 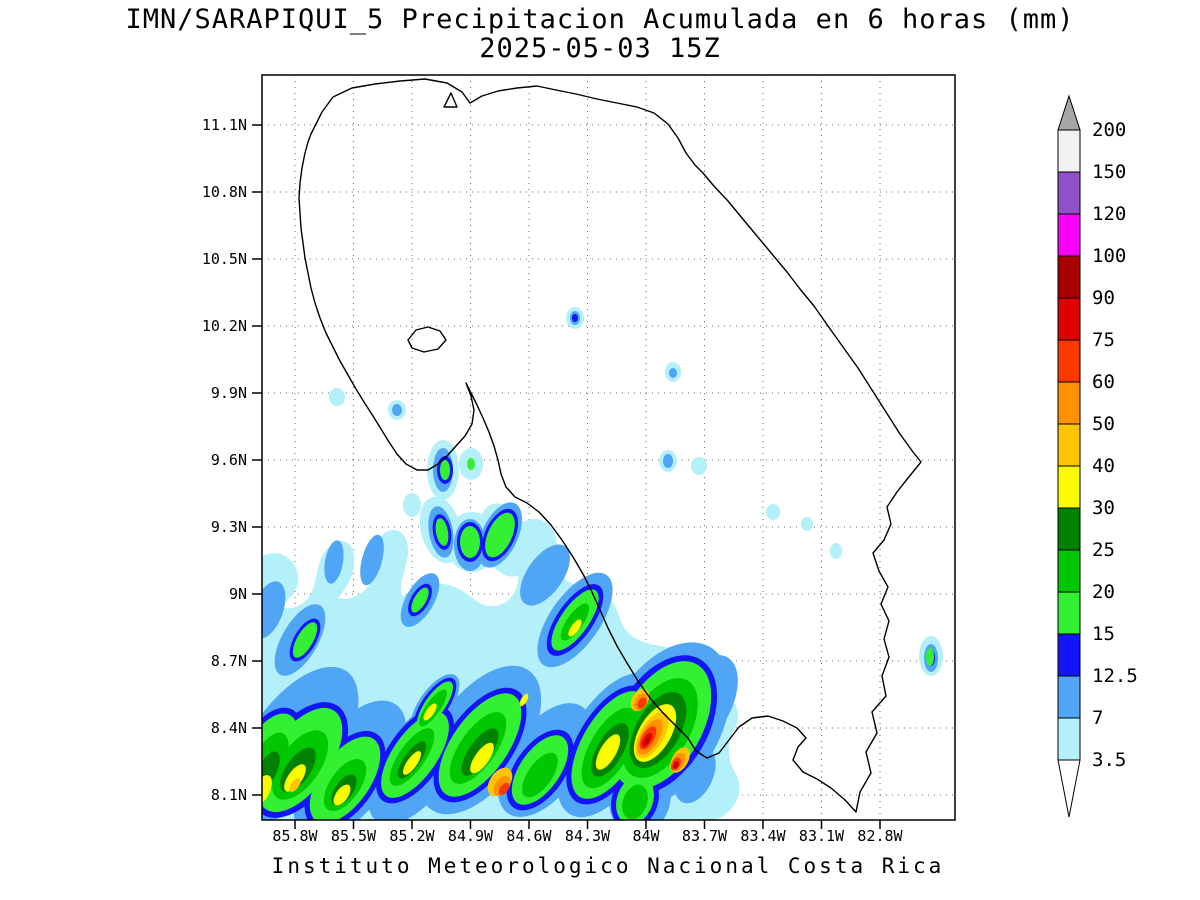 I want to click on colorbar-label: 150, so click(x=1109, y=172).